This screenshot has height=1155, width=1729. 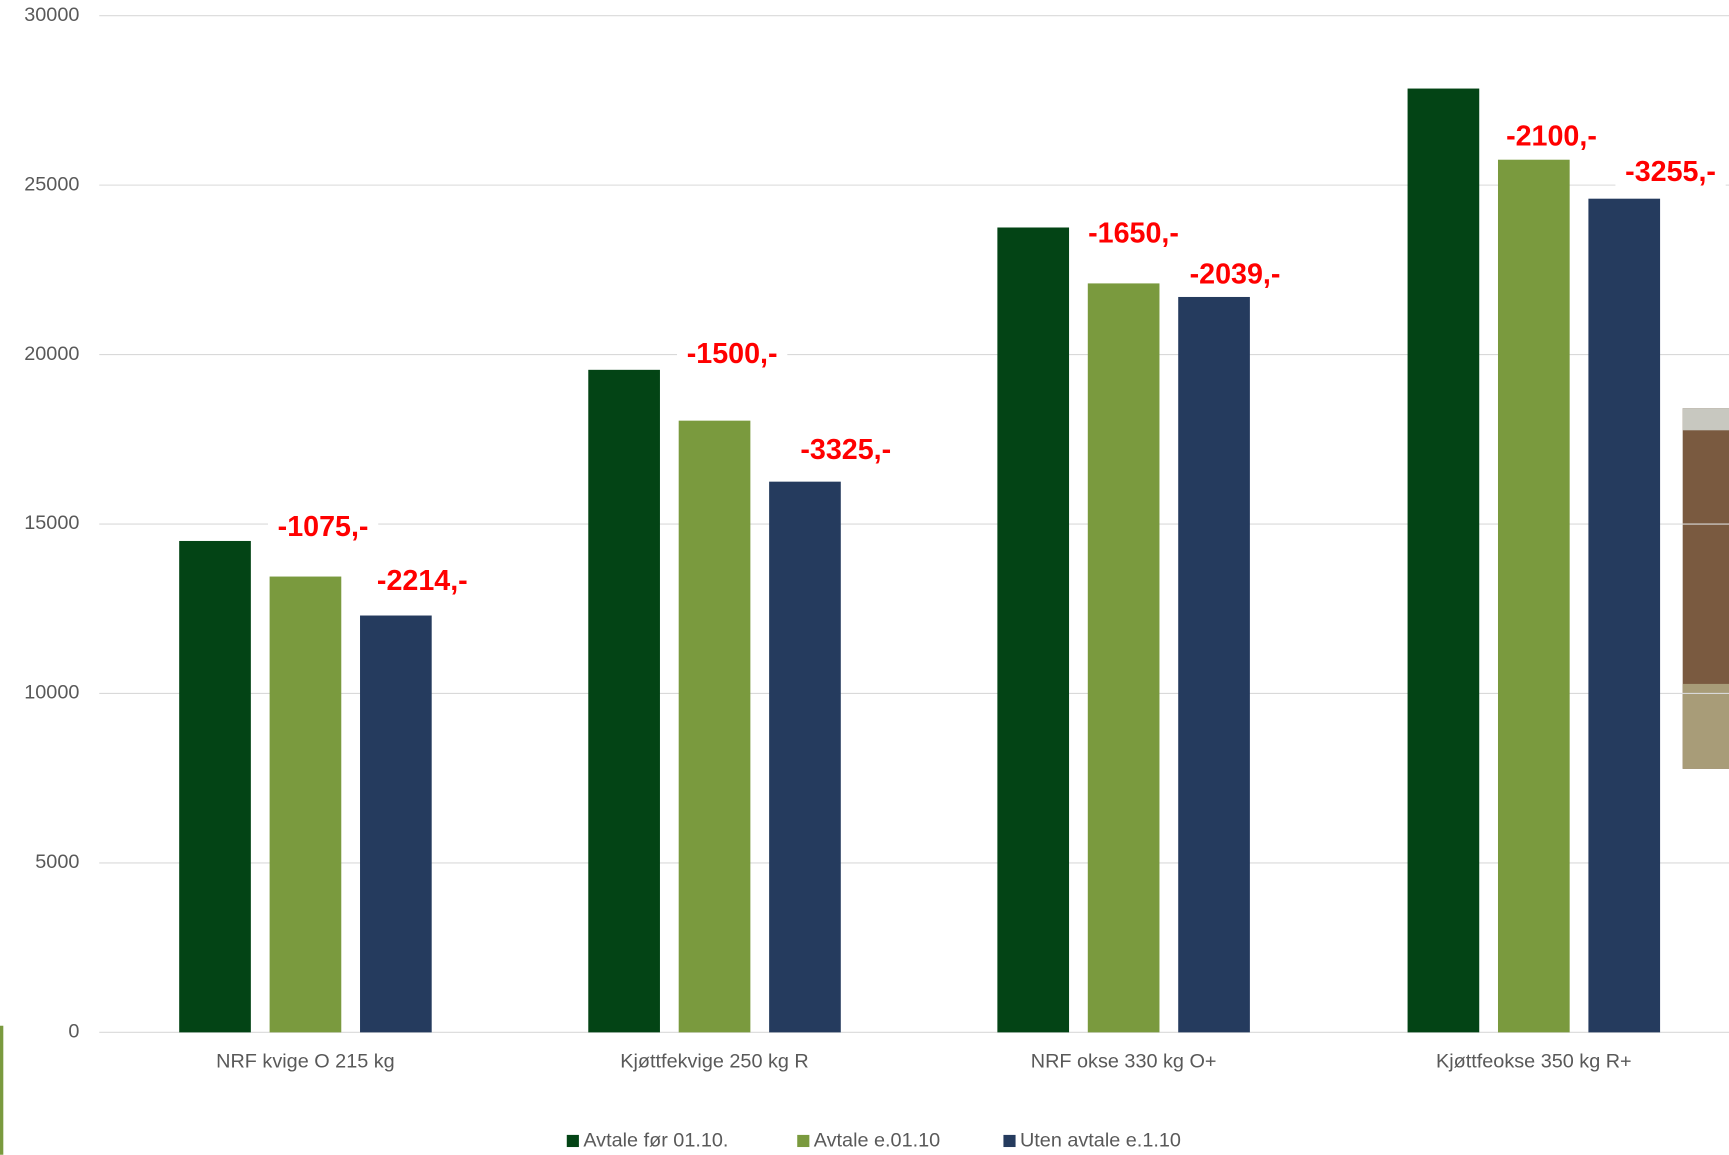 What do you see at coordinates (73, 1032) in the screenshot?
I see `y-tick-label: 0` at bounding box center [73, 1032].